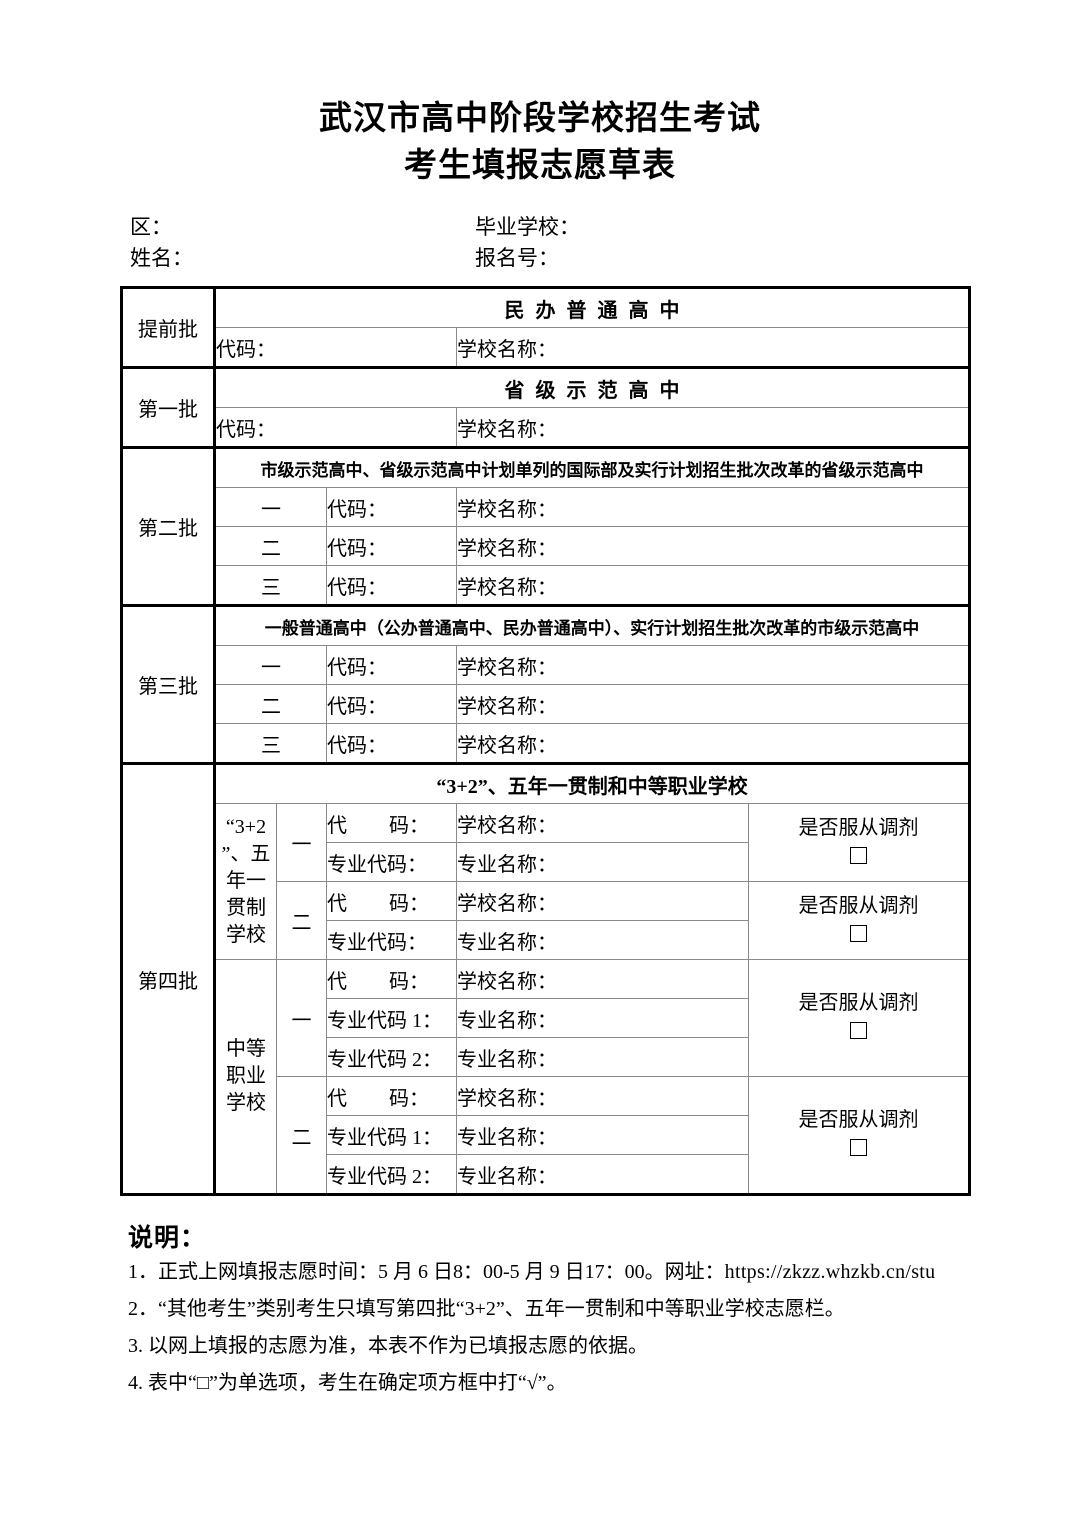 This screenshot has height=1528, width=1080. What do you see at coordinates (335, 347) in the screenshot?
I see `pre-code-cell: 代码：` at bounding box center [335, 347].